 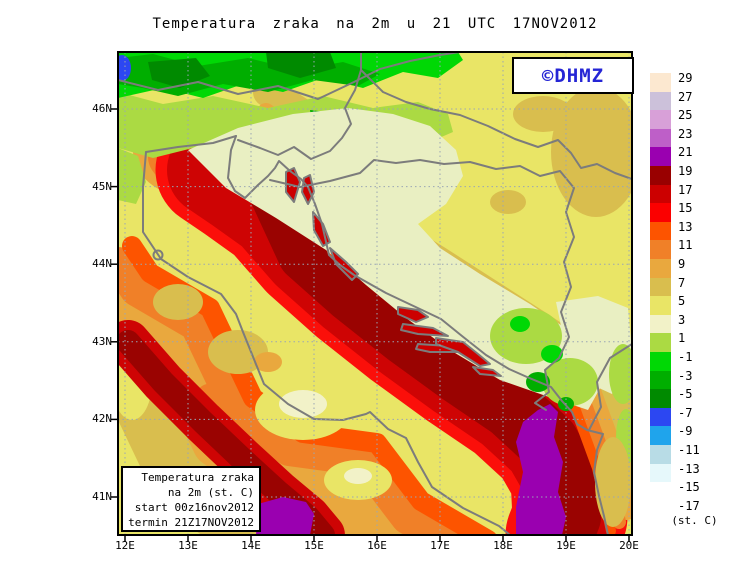 What do you see at coordinates (685, 133) in the screenshot?
I see `colorbar-tick-label: 23` at bounding box center [685, 133].